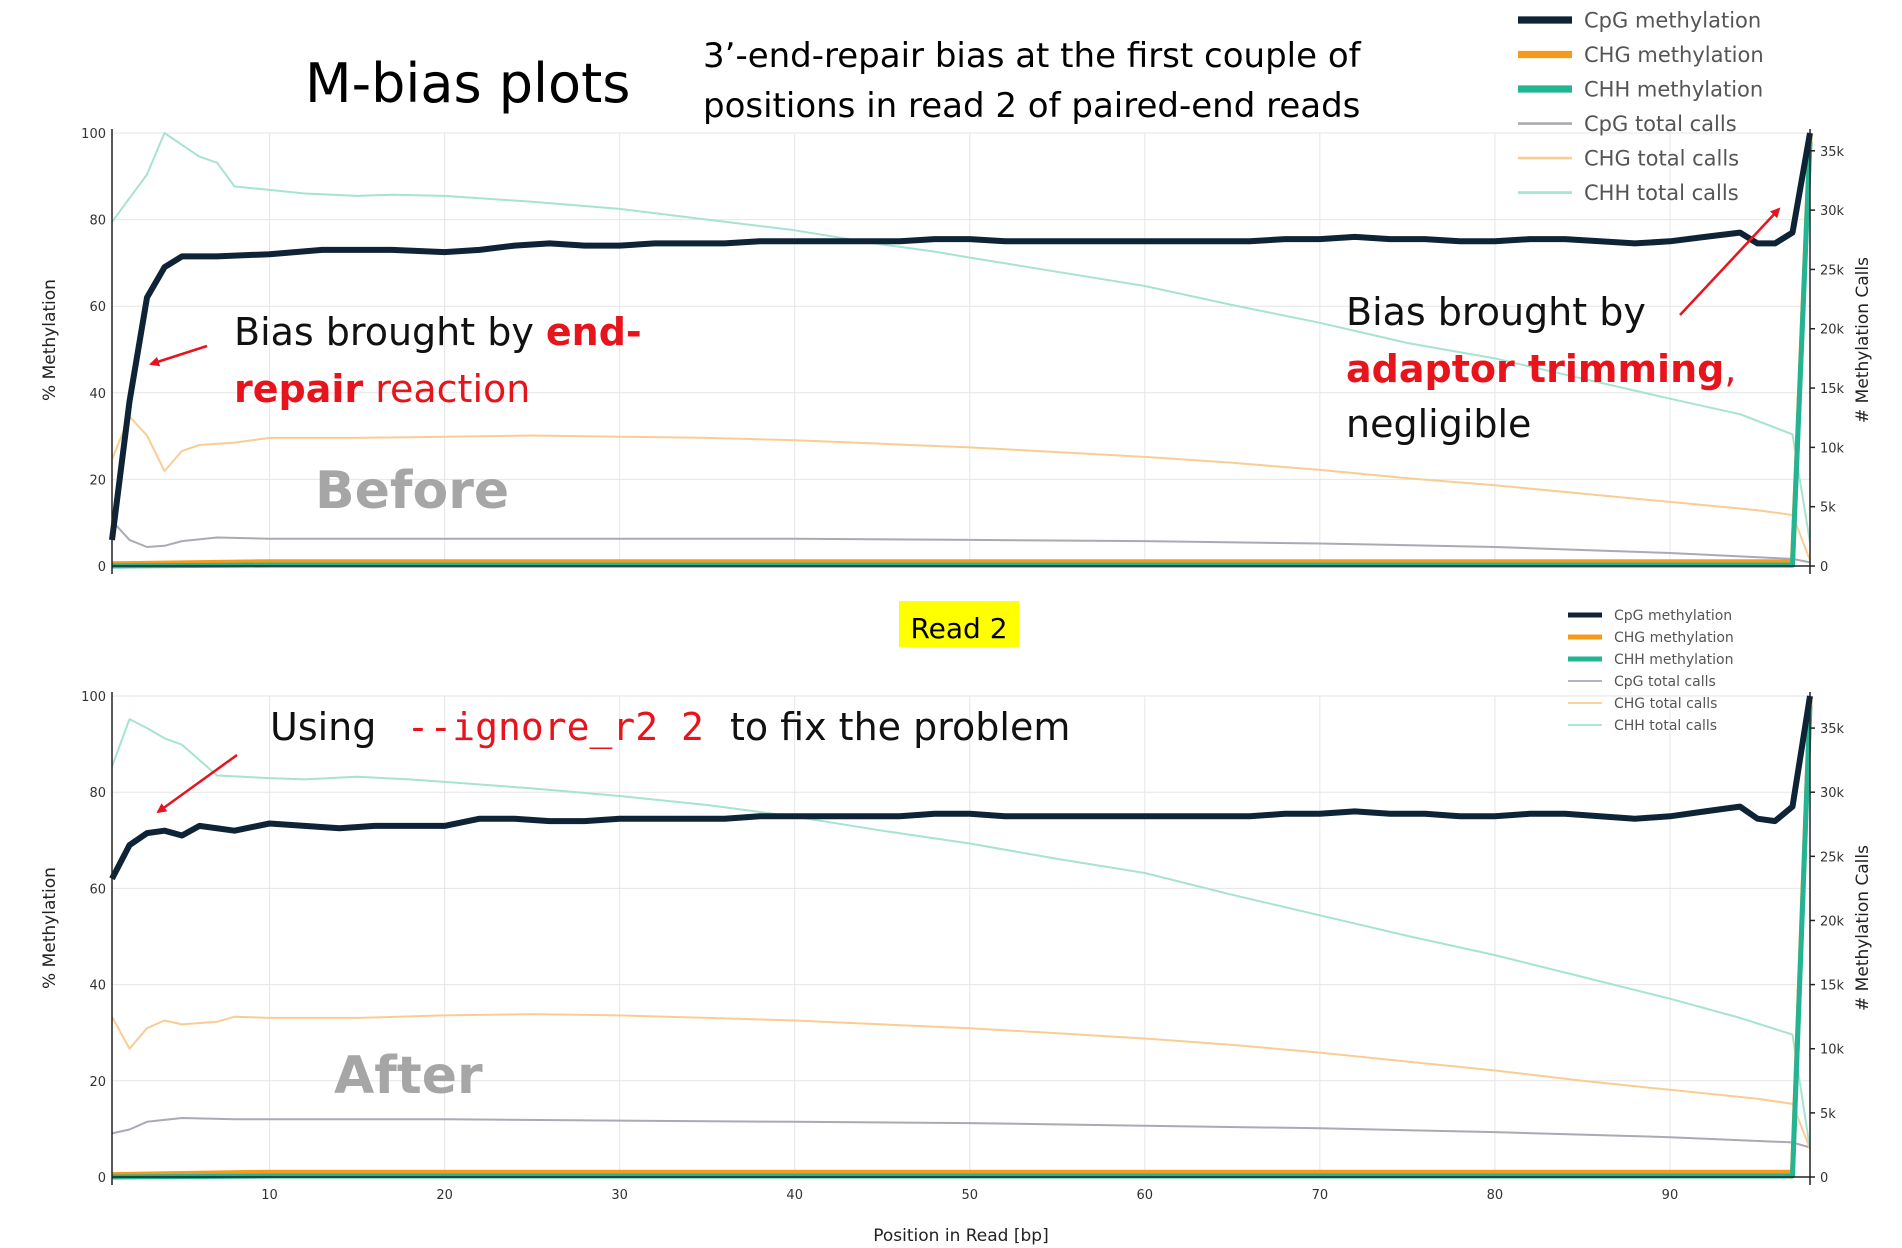 The width and height of the screenshot is (1902, 1248). I want to click on end-repair-text-red-2: repair, so click(298, 389).